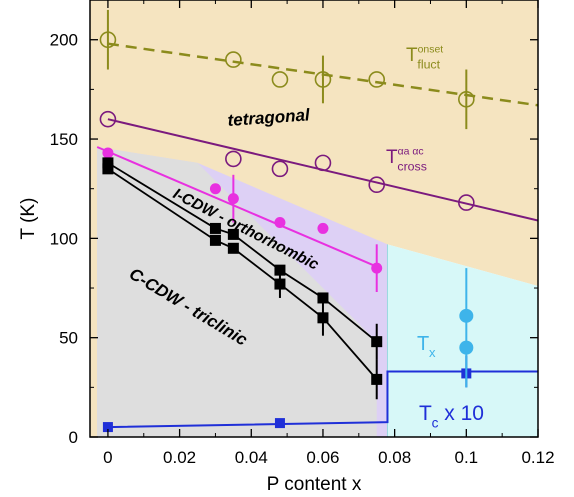 The image size is (574, 497). What do you see at coordinates (537, 457) in the screenshot?
I see `x-tick-label: 0.12` at bounding box center [537, 457].